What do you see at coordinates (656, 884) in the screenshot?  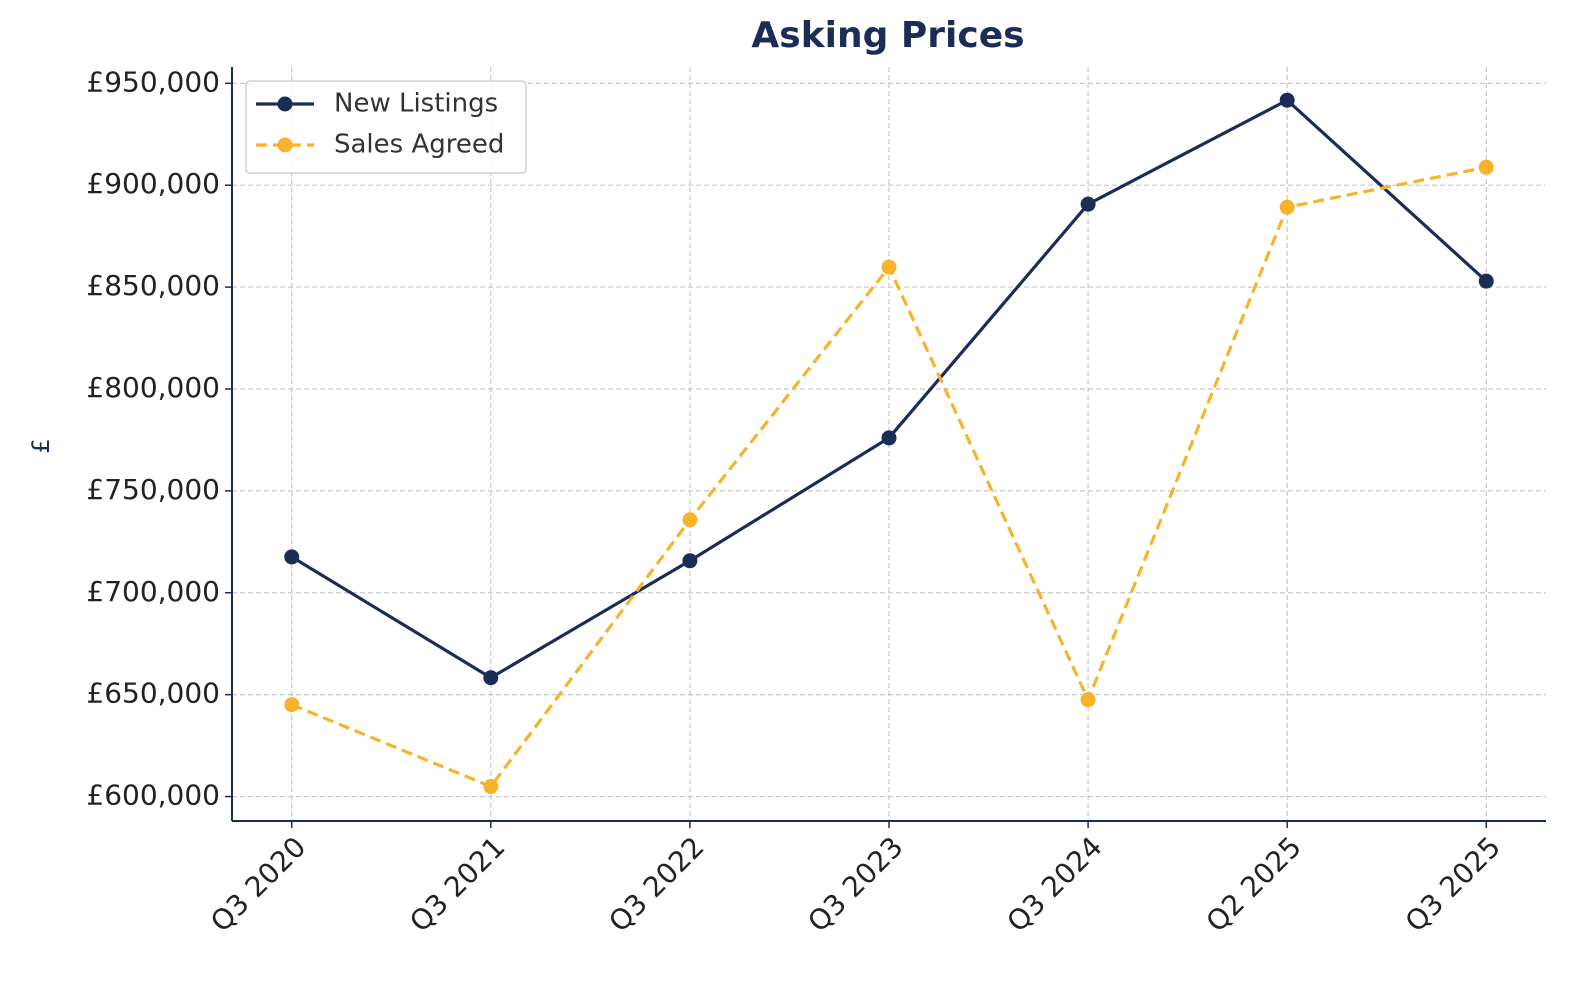 I see `x-tick-label: Q3 2022` at bounding box center [656, 884].